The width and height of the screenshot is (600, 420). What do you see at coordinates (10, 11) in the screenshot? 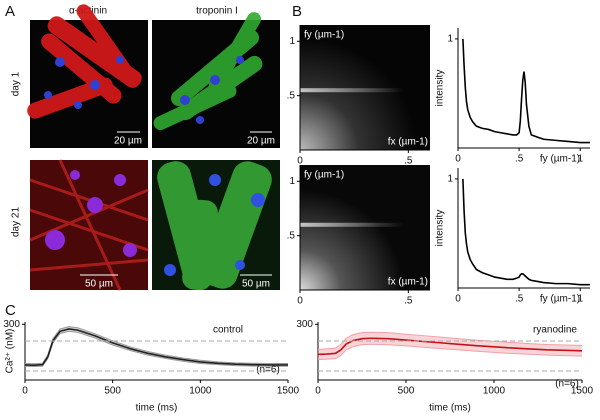
I see `panel-label: A` at bounding box center [10, 11].